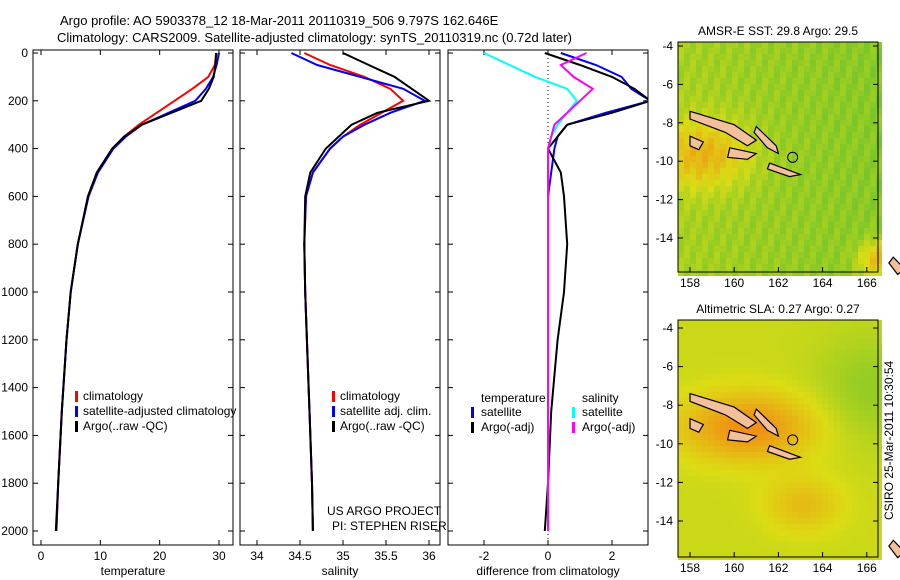 The width and height of the screenshot is (900, 580). I want to click on y-tick-label: 1200, so click(14, 340).